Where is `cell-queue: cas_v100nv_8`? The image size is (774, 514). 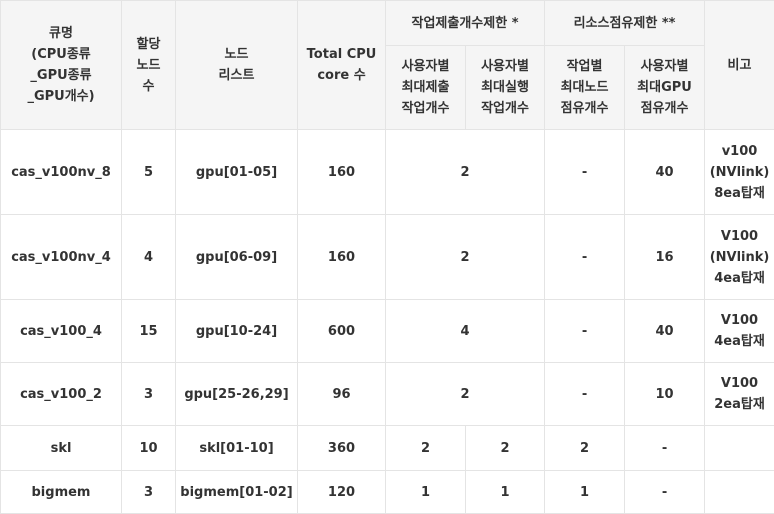 cell-queue: cas_v100nv_8 is located at coordinates (61, 172).